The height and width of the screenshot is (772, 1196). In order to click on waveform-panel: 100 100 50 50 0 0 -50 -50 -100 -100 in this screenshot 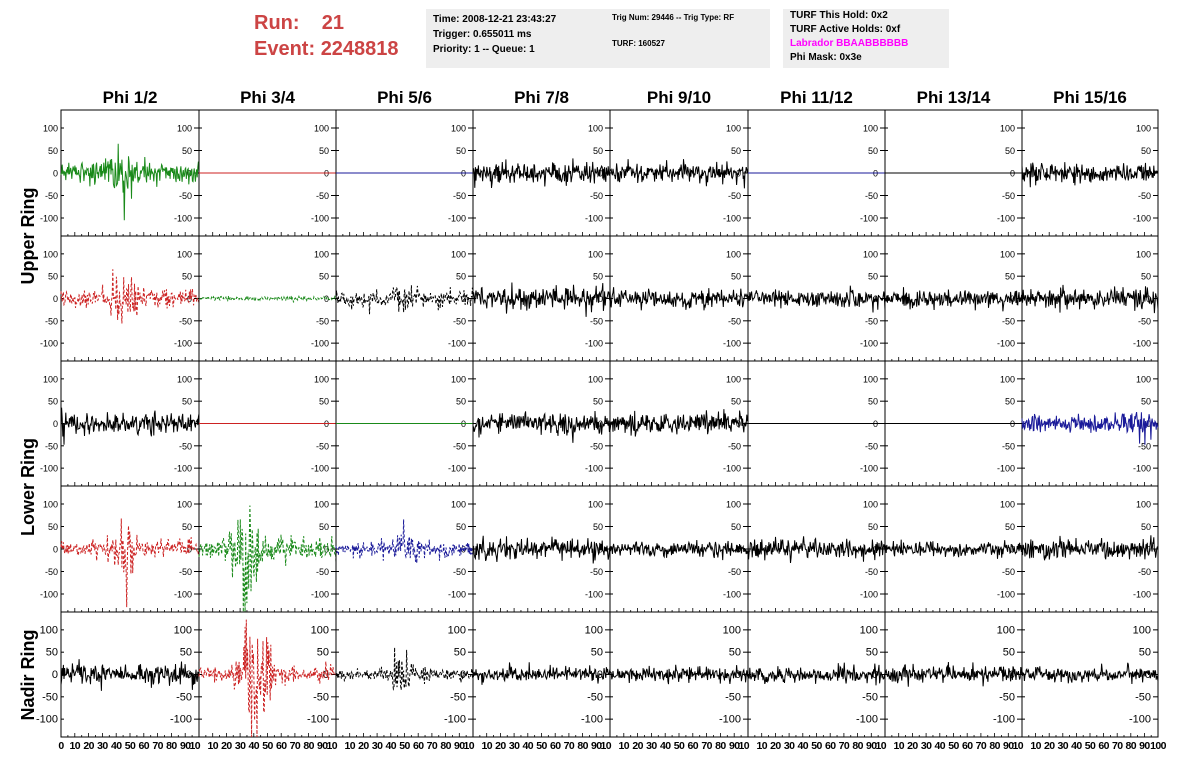, I will do `click(120, 423)`.